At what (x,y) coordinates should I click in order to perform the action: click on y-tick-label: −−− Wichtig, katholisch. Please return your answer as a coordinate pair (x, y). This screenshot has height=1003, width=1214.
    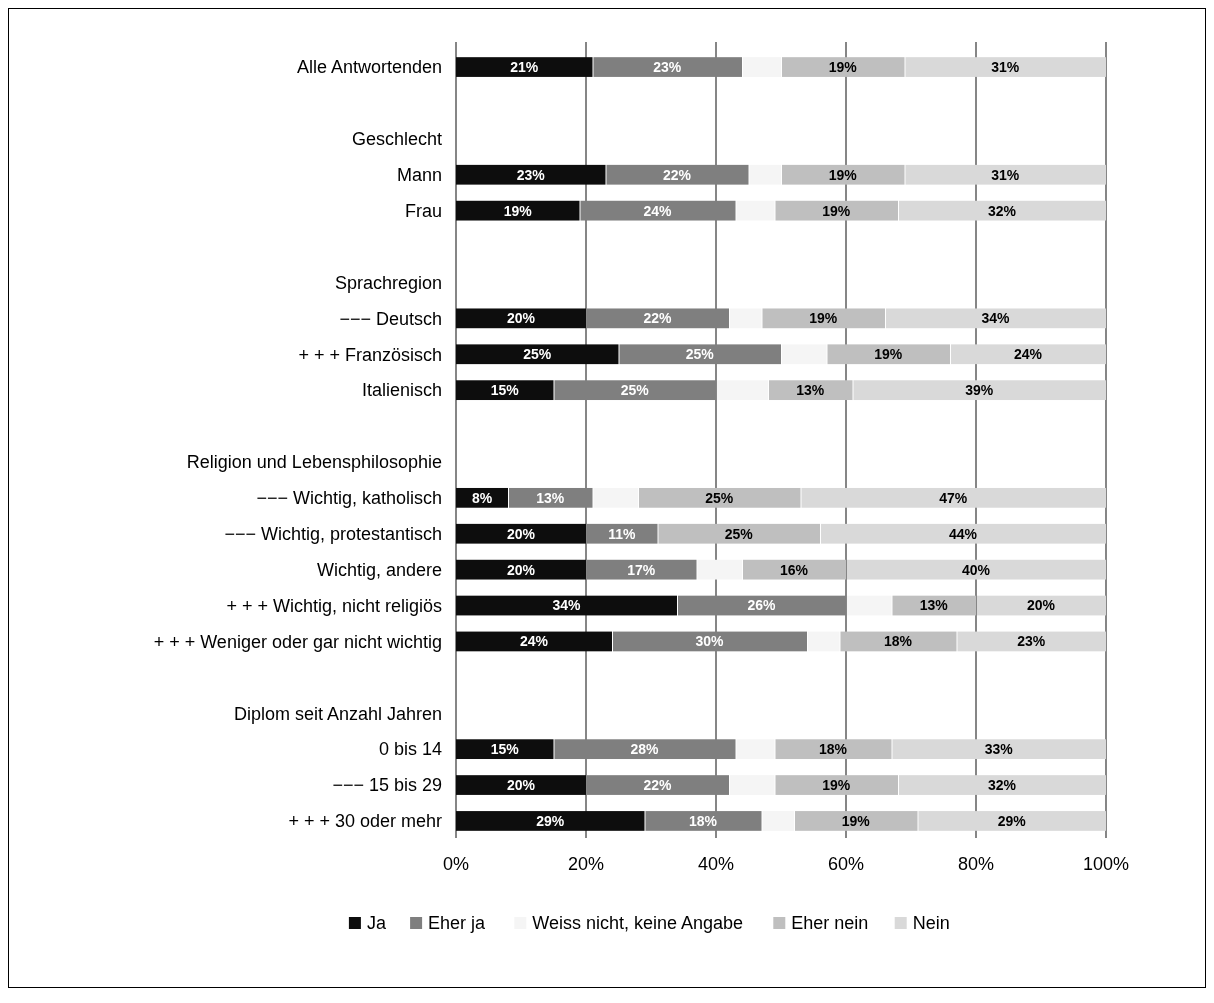
    Looking at the image, I should click on (349, 498).